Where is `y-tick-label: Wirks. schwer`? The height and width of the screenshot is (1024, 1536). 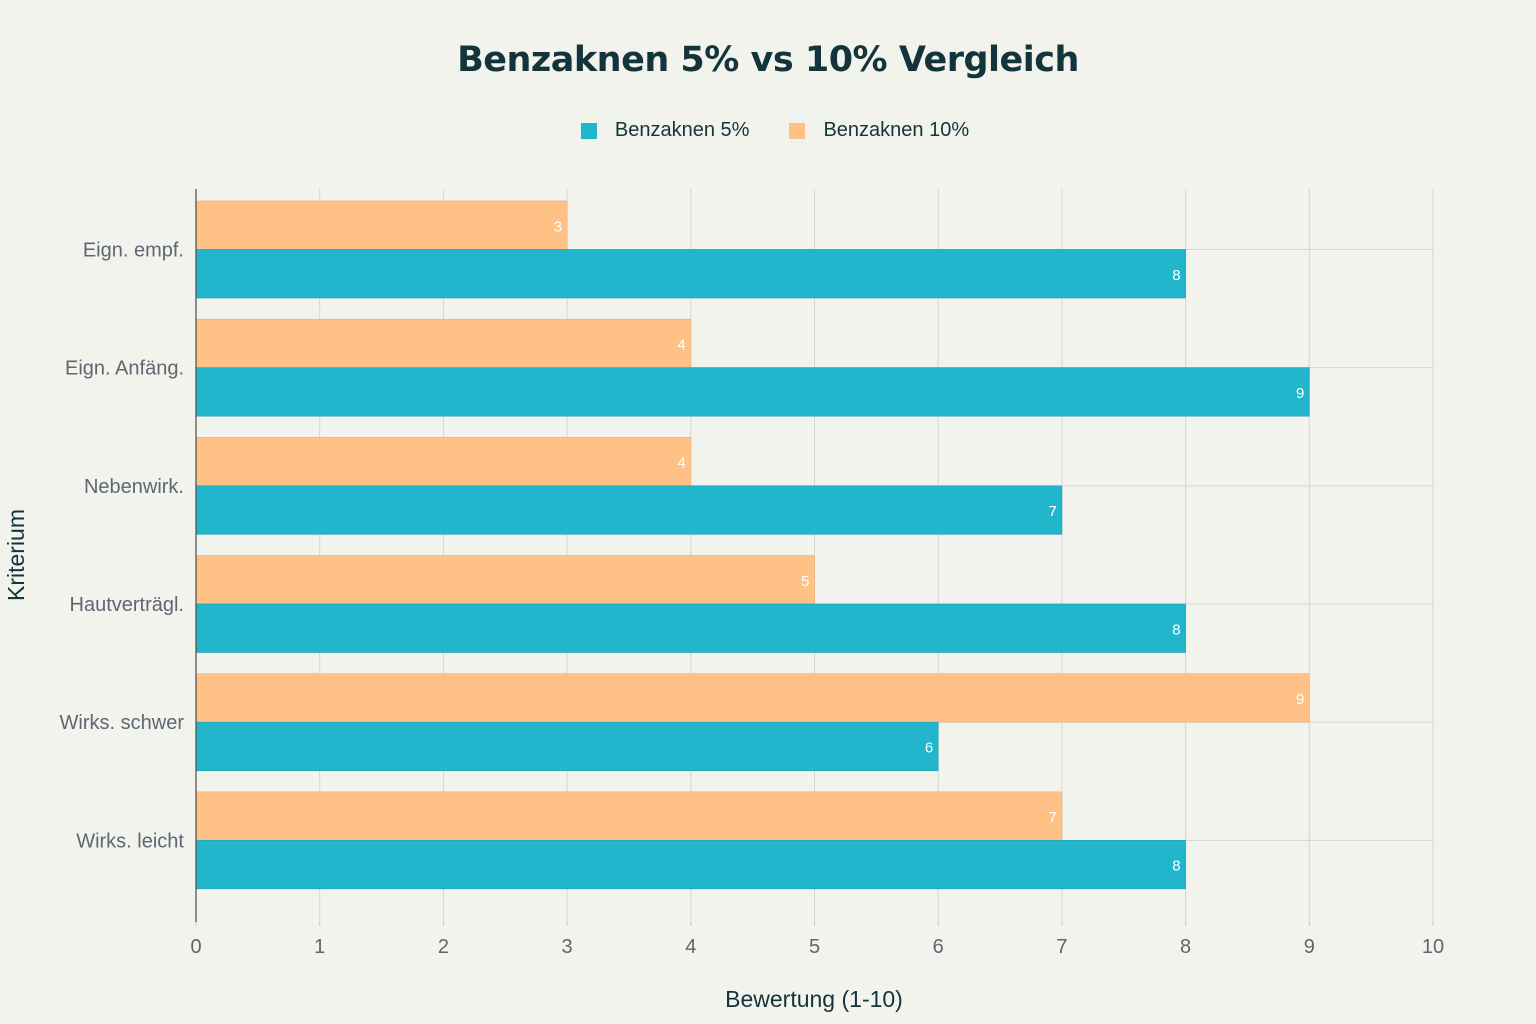 y-tick-label: Wirks. schwer is located at coordinates (122, 723).